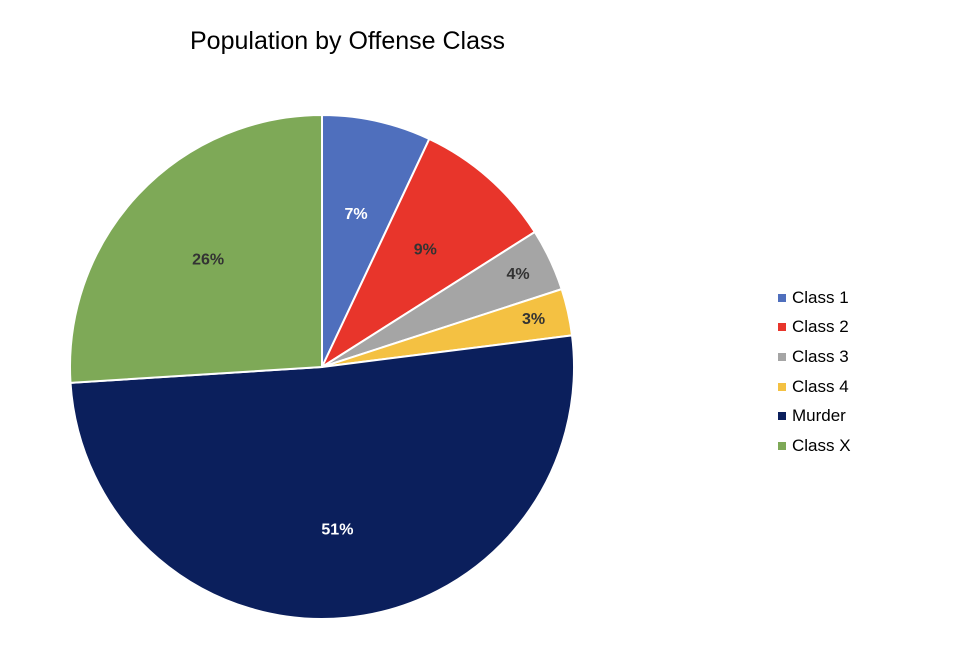  What do you see at coordinates (820, 356) in the screenshot?
I see `legend-label: Class 3` at bounding box center [820, 356].